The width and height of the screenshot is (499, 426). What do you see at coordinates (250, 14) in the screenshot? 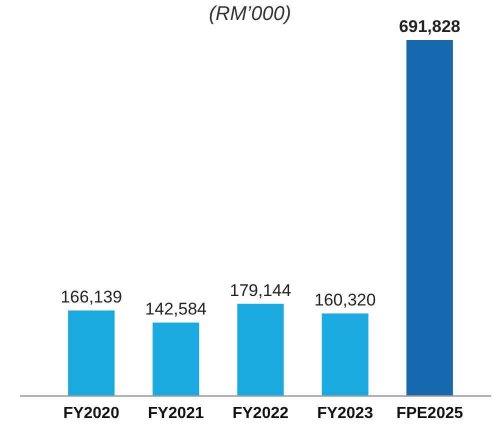
I see `chart-title: (RM’000)` at bounding box center [250, 14].